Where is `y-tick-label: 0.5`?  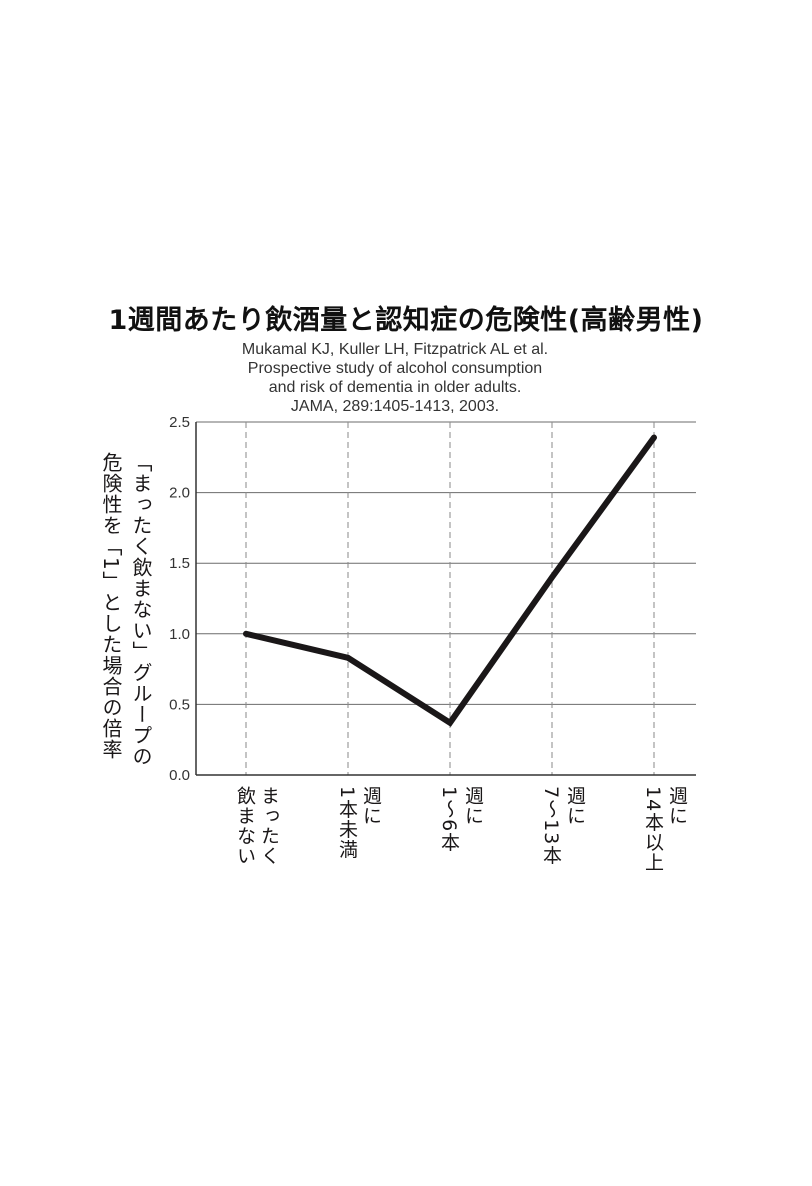 y-tick-label: 0.5 is located at coordinates (179, 704).